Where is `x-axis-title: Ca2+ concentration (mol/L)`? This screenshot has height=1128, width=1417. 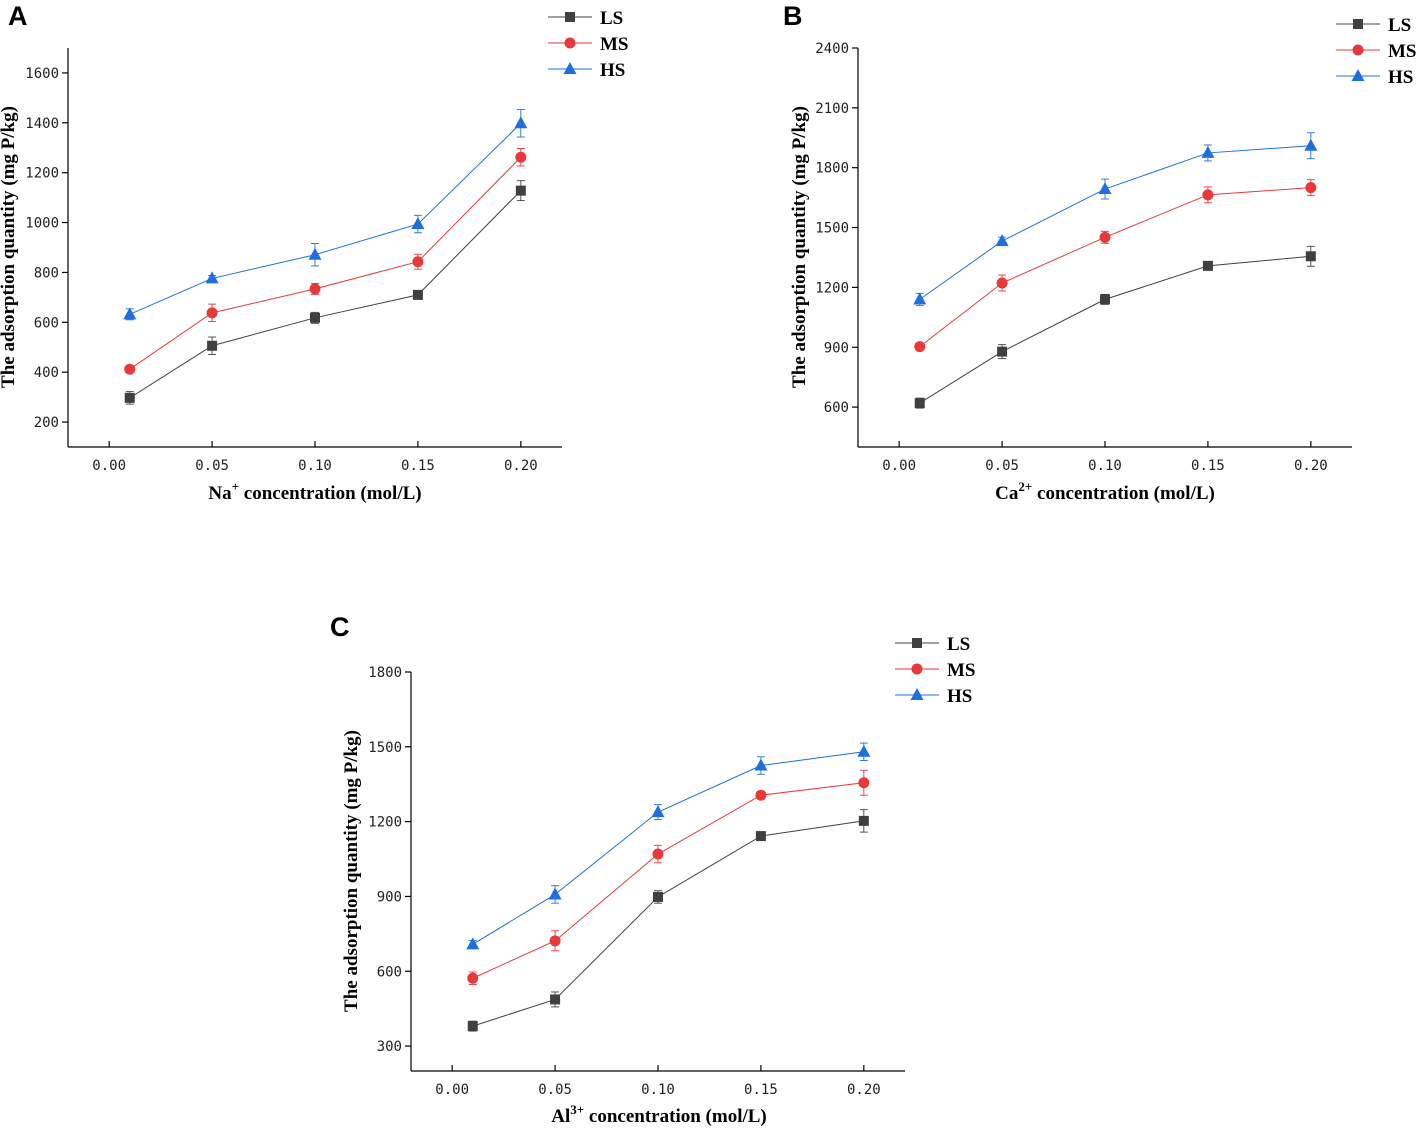
x-axis-title: Ca2+ concentration (mol/L) is located at coordinates (1105, 491).